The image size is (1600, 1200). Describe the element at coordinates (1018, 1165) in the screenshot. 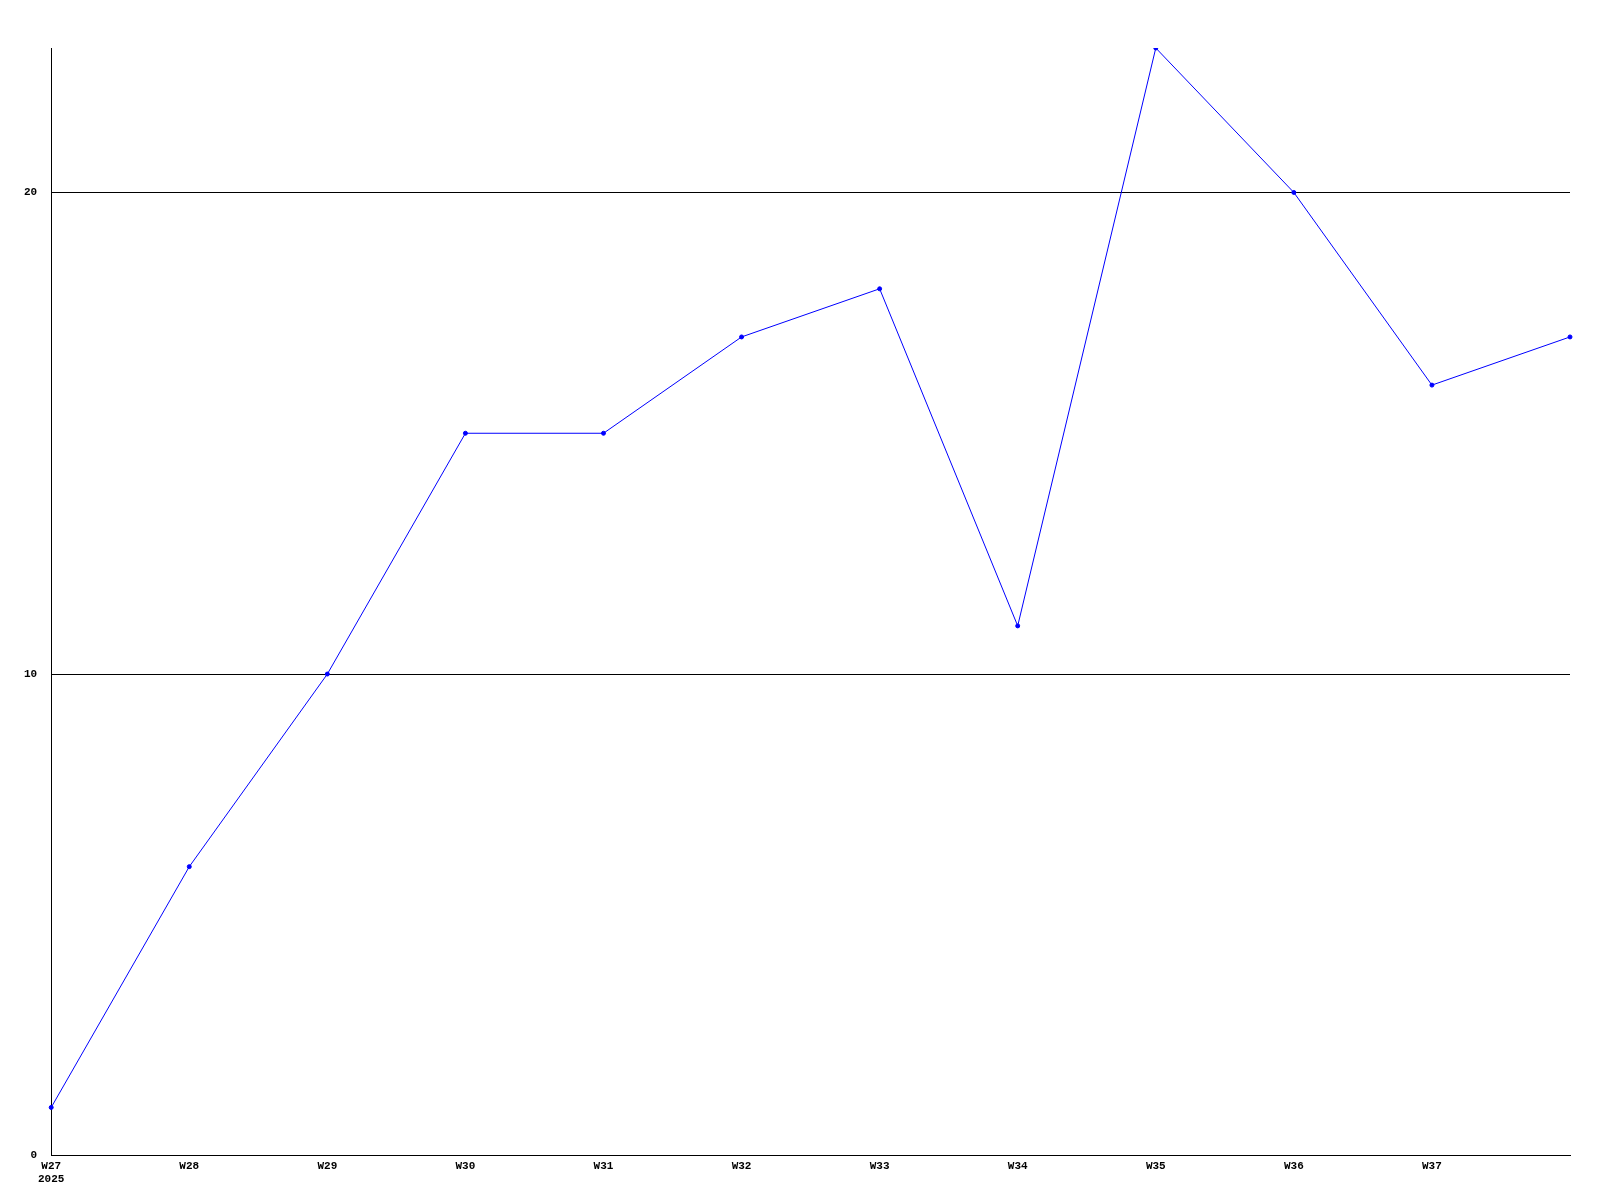

I see `x-tick-label: W34` at that location.